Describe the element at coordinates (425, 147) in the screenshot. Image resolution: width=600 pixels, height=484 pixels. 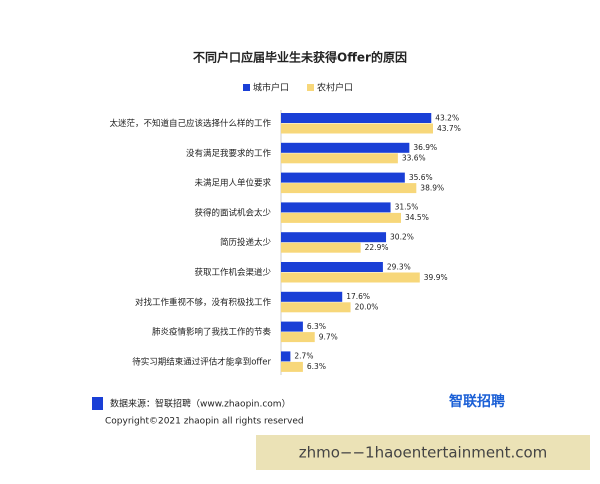
I see `value-label: 36.9%` at that location.